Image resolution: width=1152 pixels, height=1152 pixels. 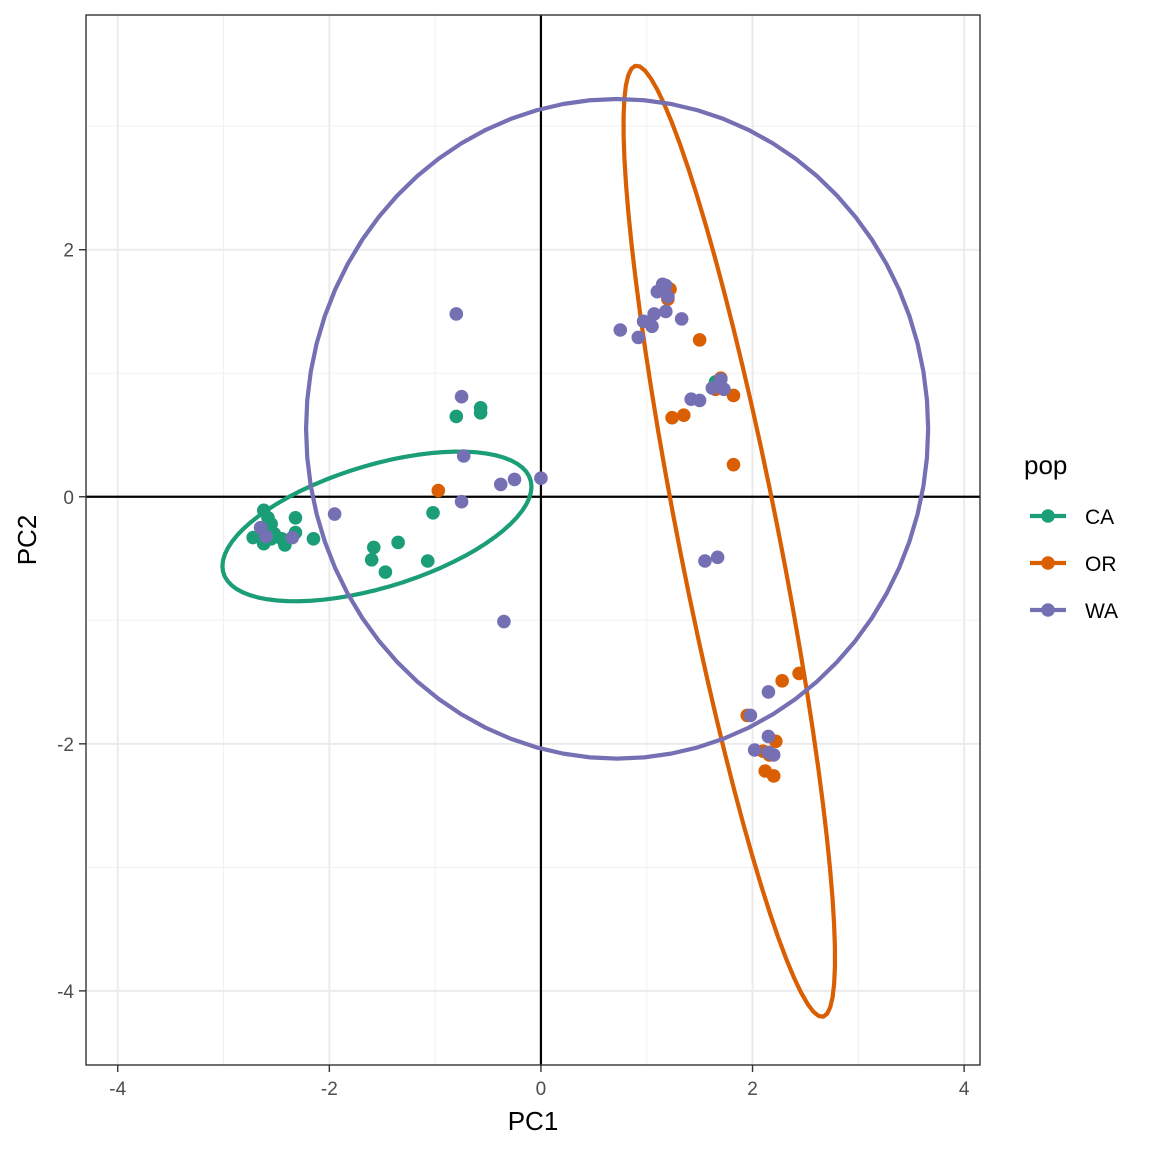 What do you see at coordinates (1072, 517) in the screenshot?
I see `legend-item-ca: CA` at bounding box center [1072, 517].